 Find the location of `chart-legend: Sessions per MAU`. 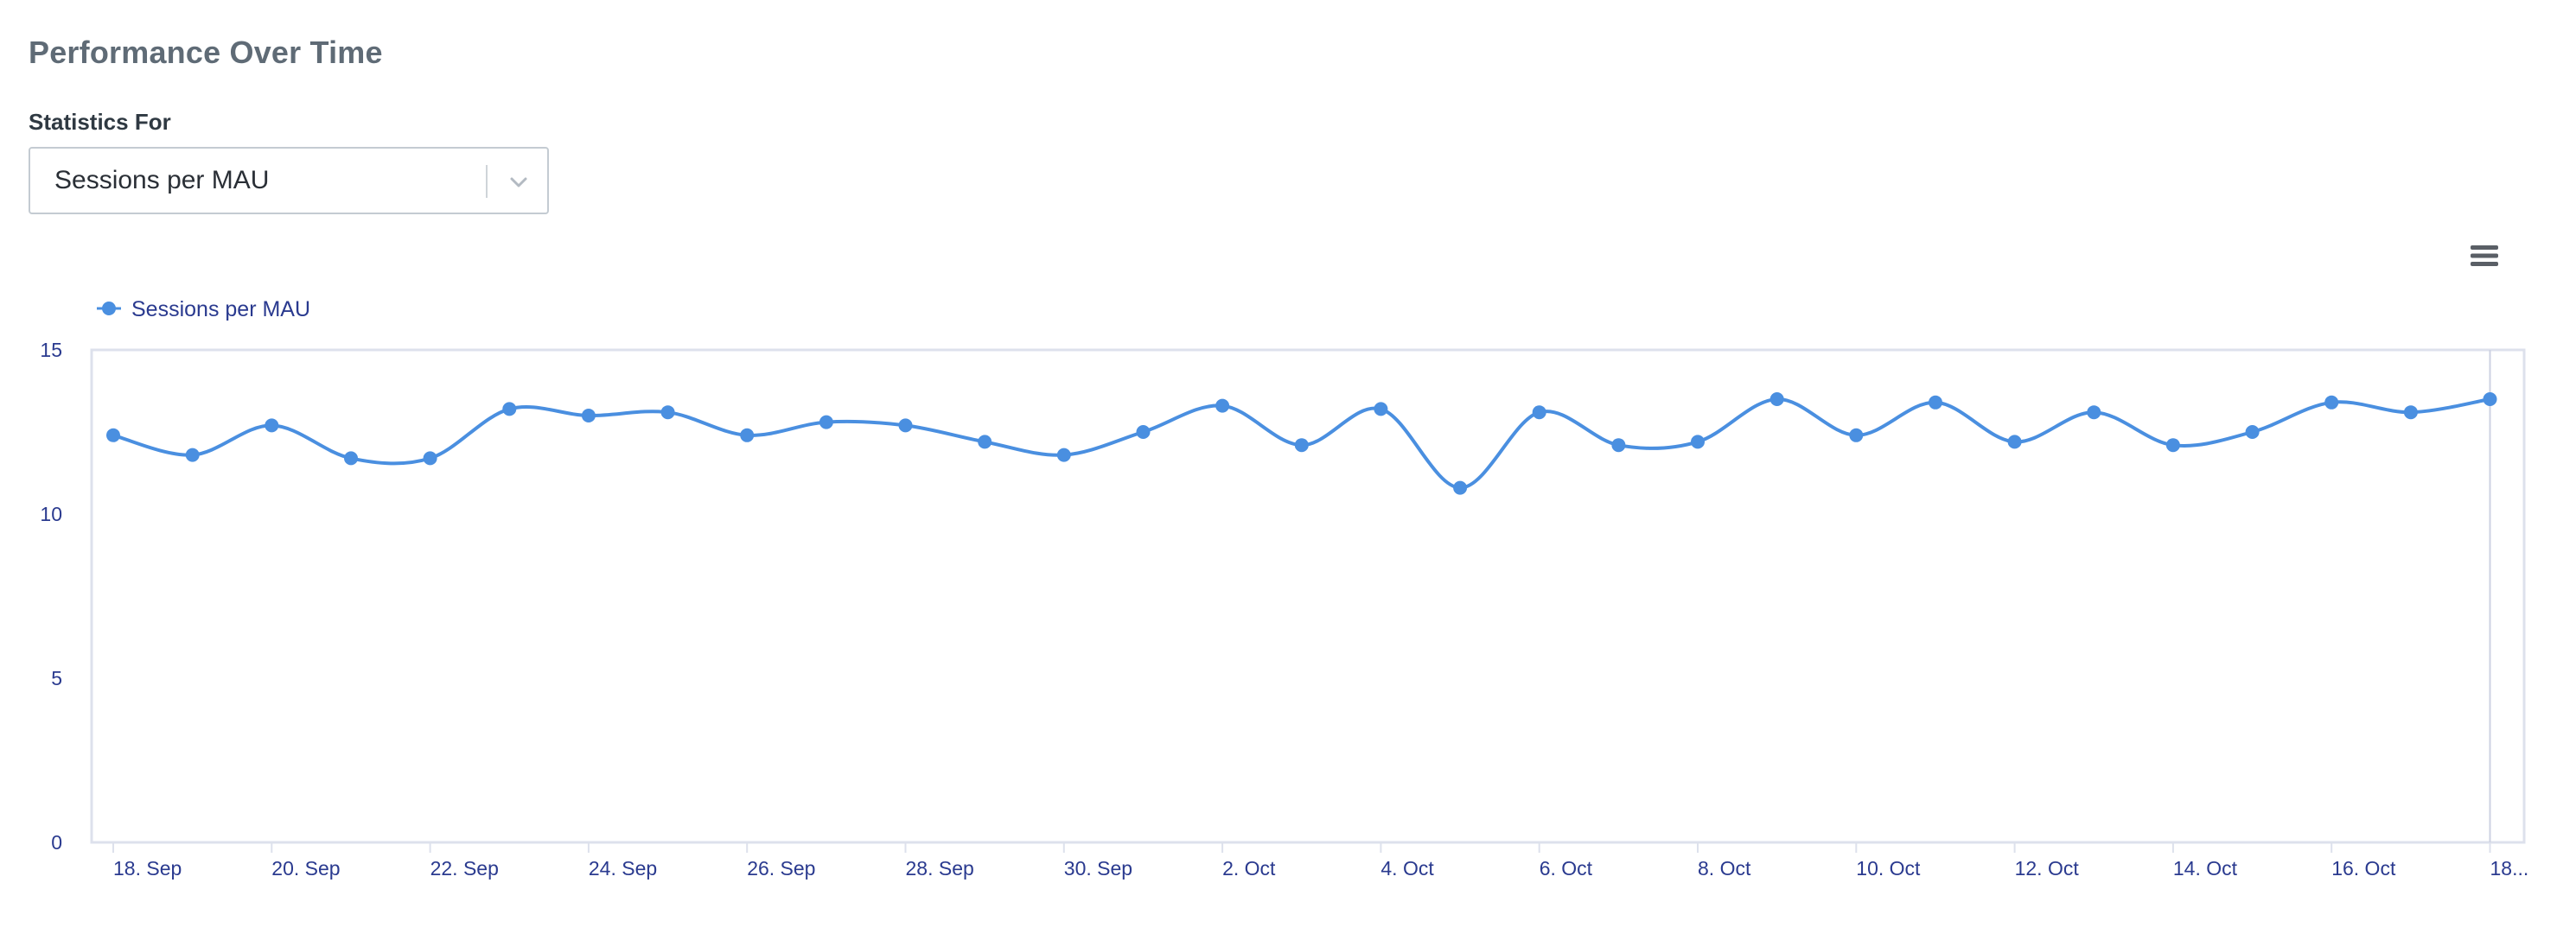

chart-legend: Sessions per MAU is located at coordinates (203, 309).